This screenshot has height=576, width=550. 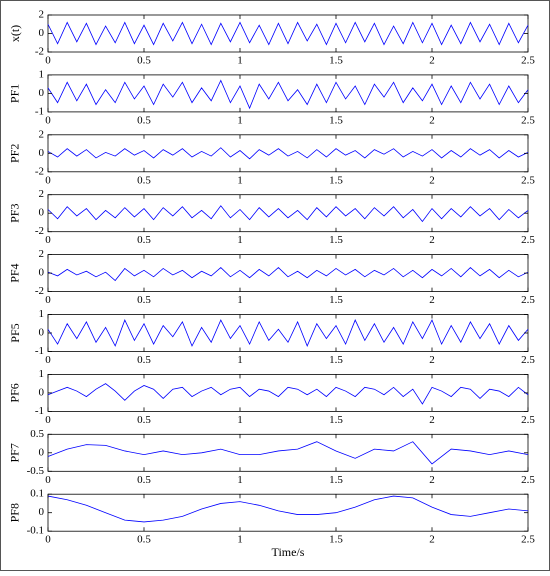 What do you see at coordinates (15, 33) in the screenshot?
I see `y-axis-label: x(t)` at bounding box center [15, 33].